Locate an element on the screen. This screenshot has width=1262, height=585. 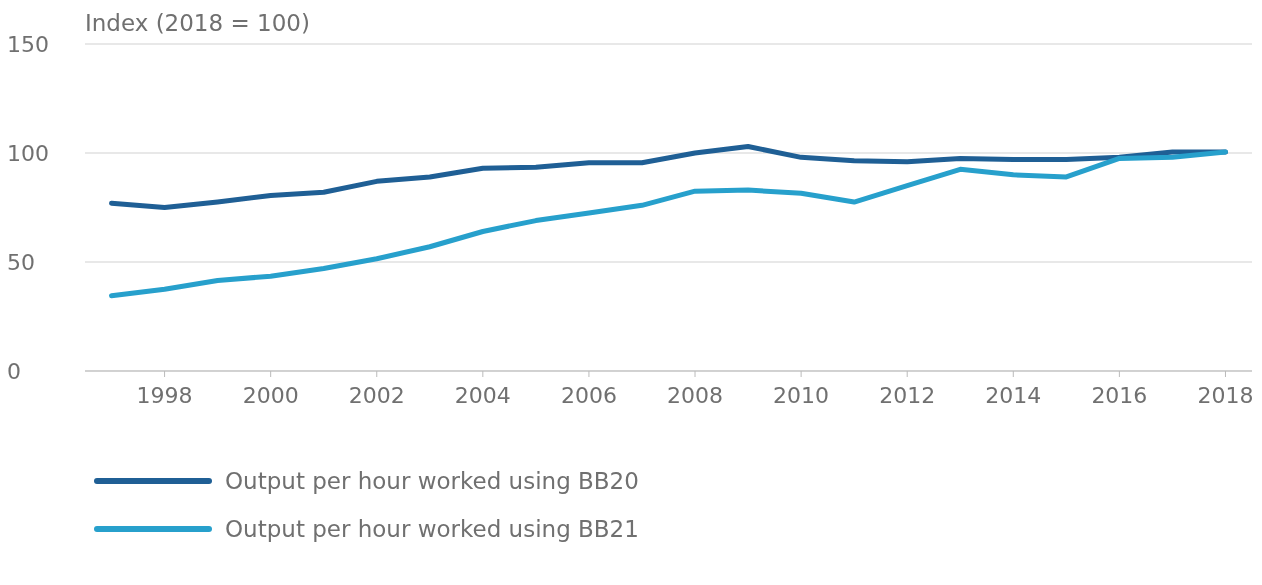
y-tick-label: 0 is located at coordinates (14, 371).